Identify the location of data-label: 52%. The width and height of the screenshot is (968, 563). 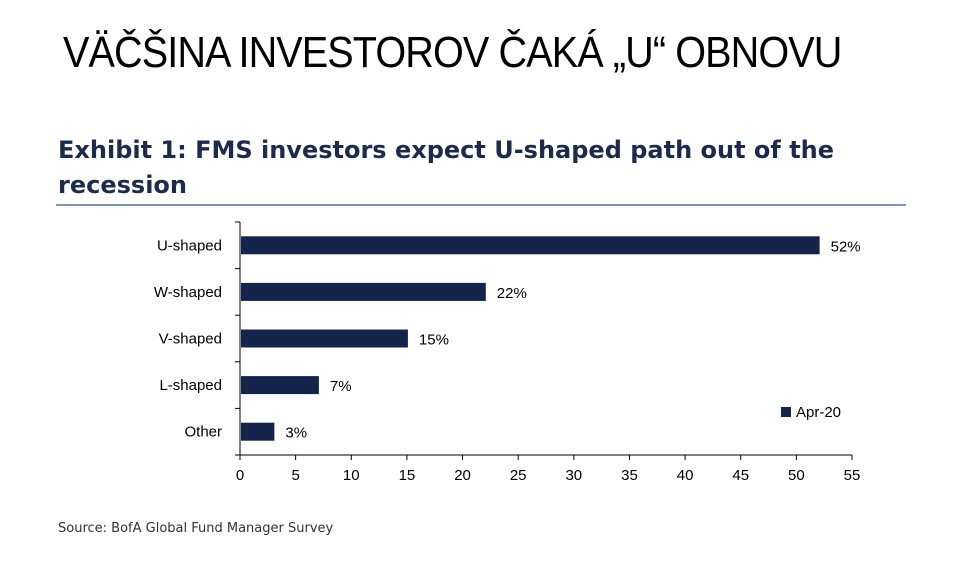
(846, 246).